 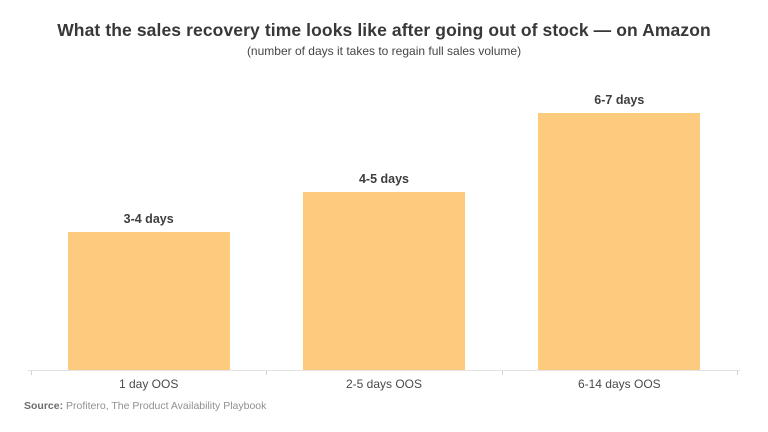 What do you see at coordinates (384, 370) in the screenshot?
I see `x-axis-line` at bounding box center [384, 370].